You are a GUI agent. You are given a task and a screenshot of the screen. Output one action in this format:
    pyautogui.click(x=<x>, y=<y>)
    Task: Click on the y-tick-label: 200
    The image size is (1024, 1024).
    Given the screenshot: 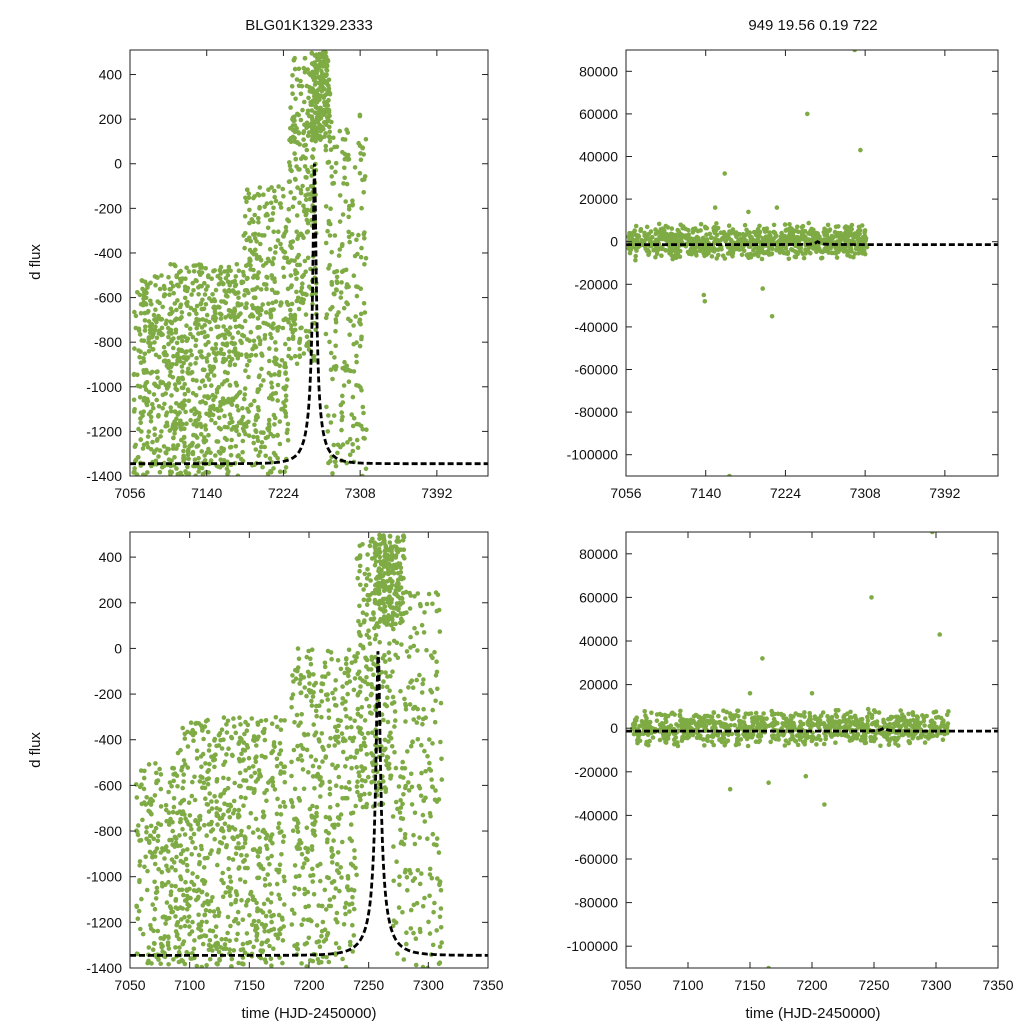 What is the action you would take?
    pyautogui.click(x=111, y=603)
    